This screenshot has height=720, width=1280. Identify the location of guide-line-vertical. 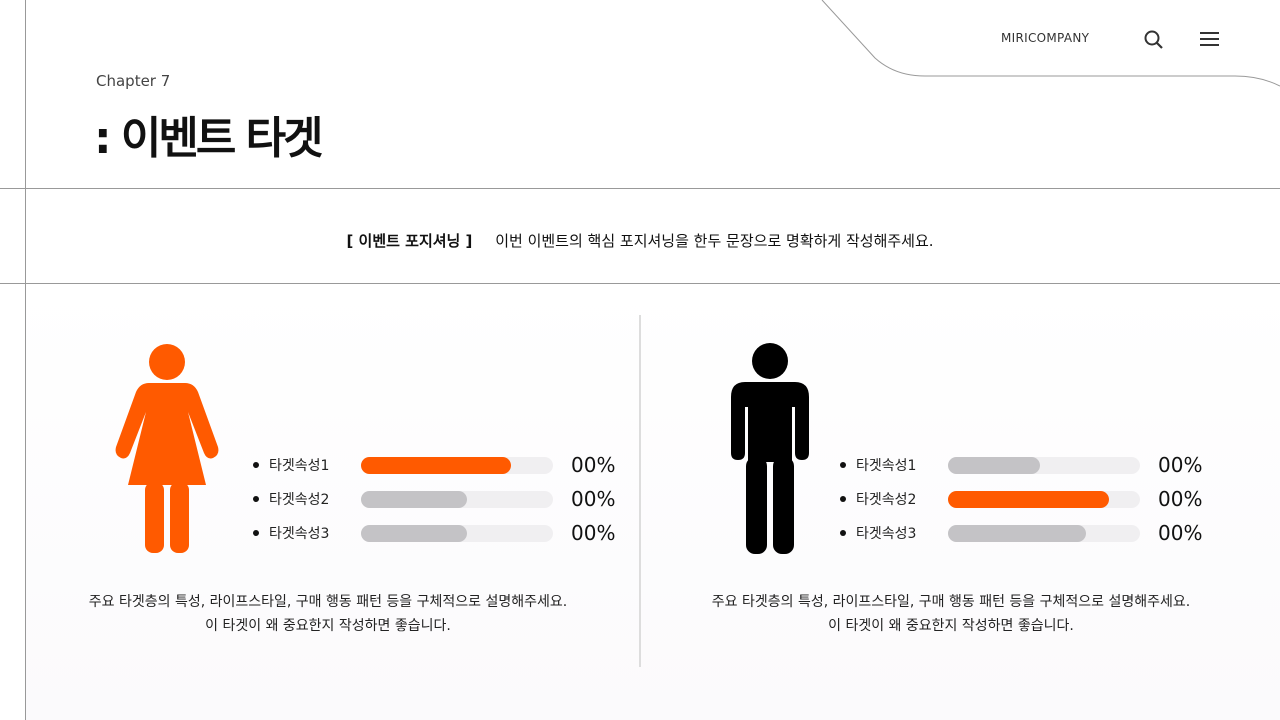
(25, 360).